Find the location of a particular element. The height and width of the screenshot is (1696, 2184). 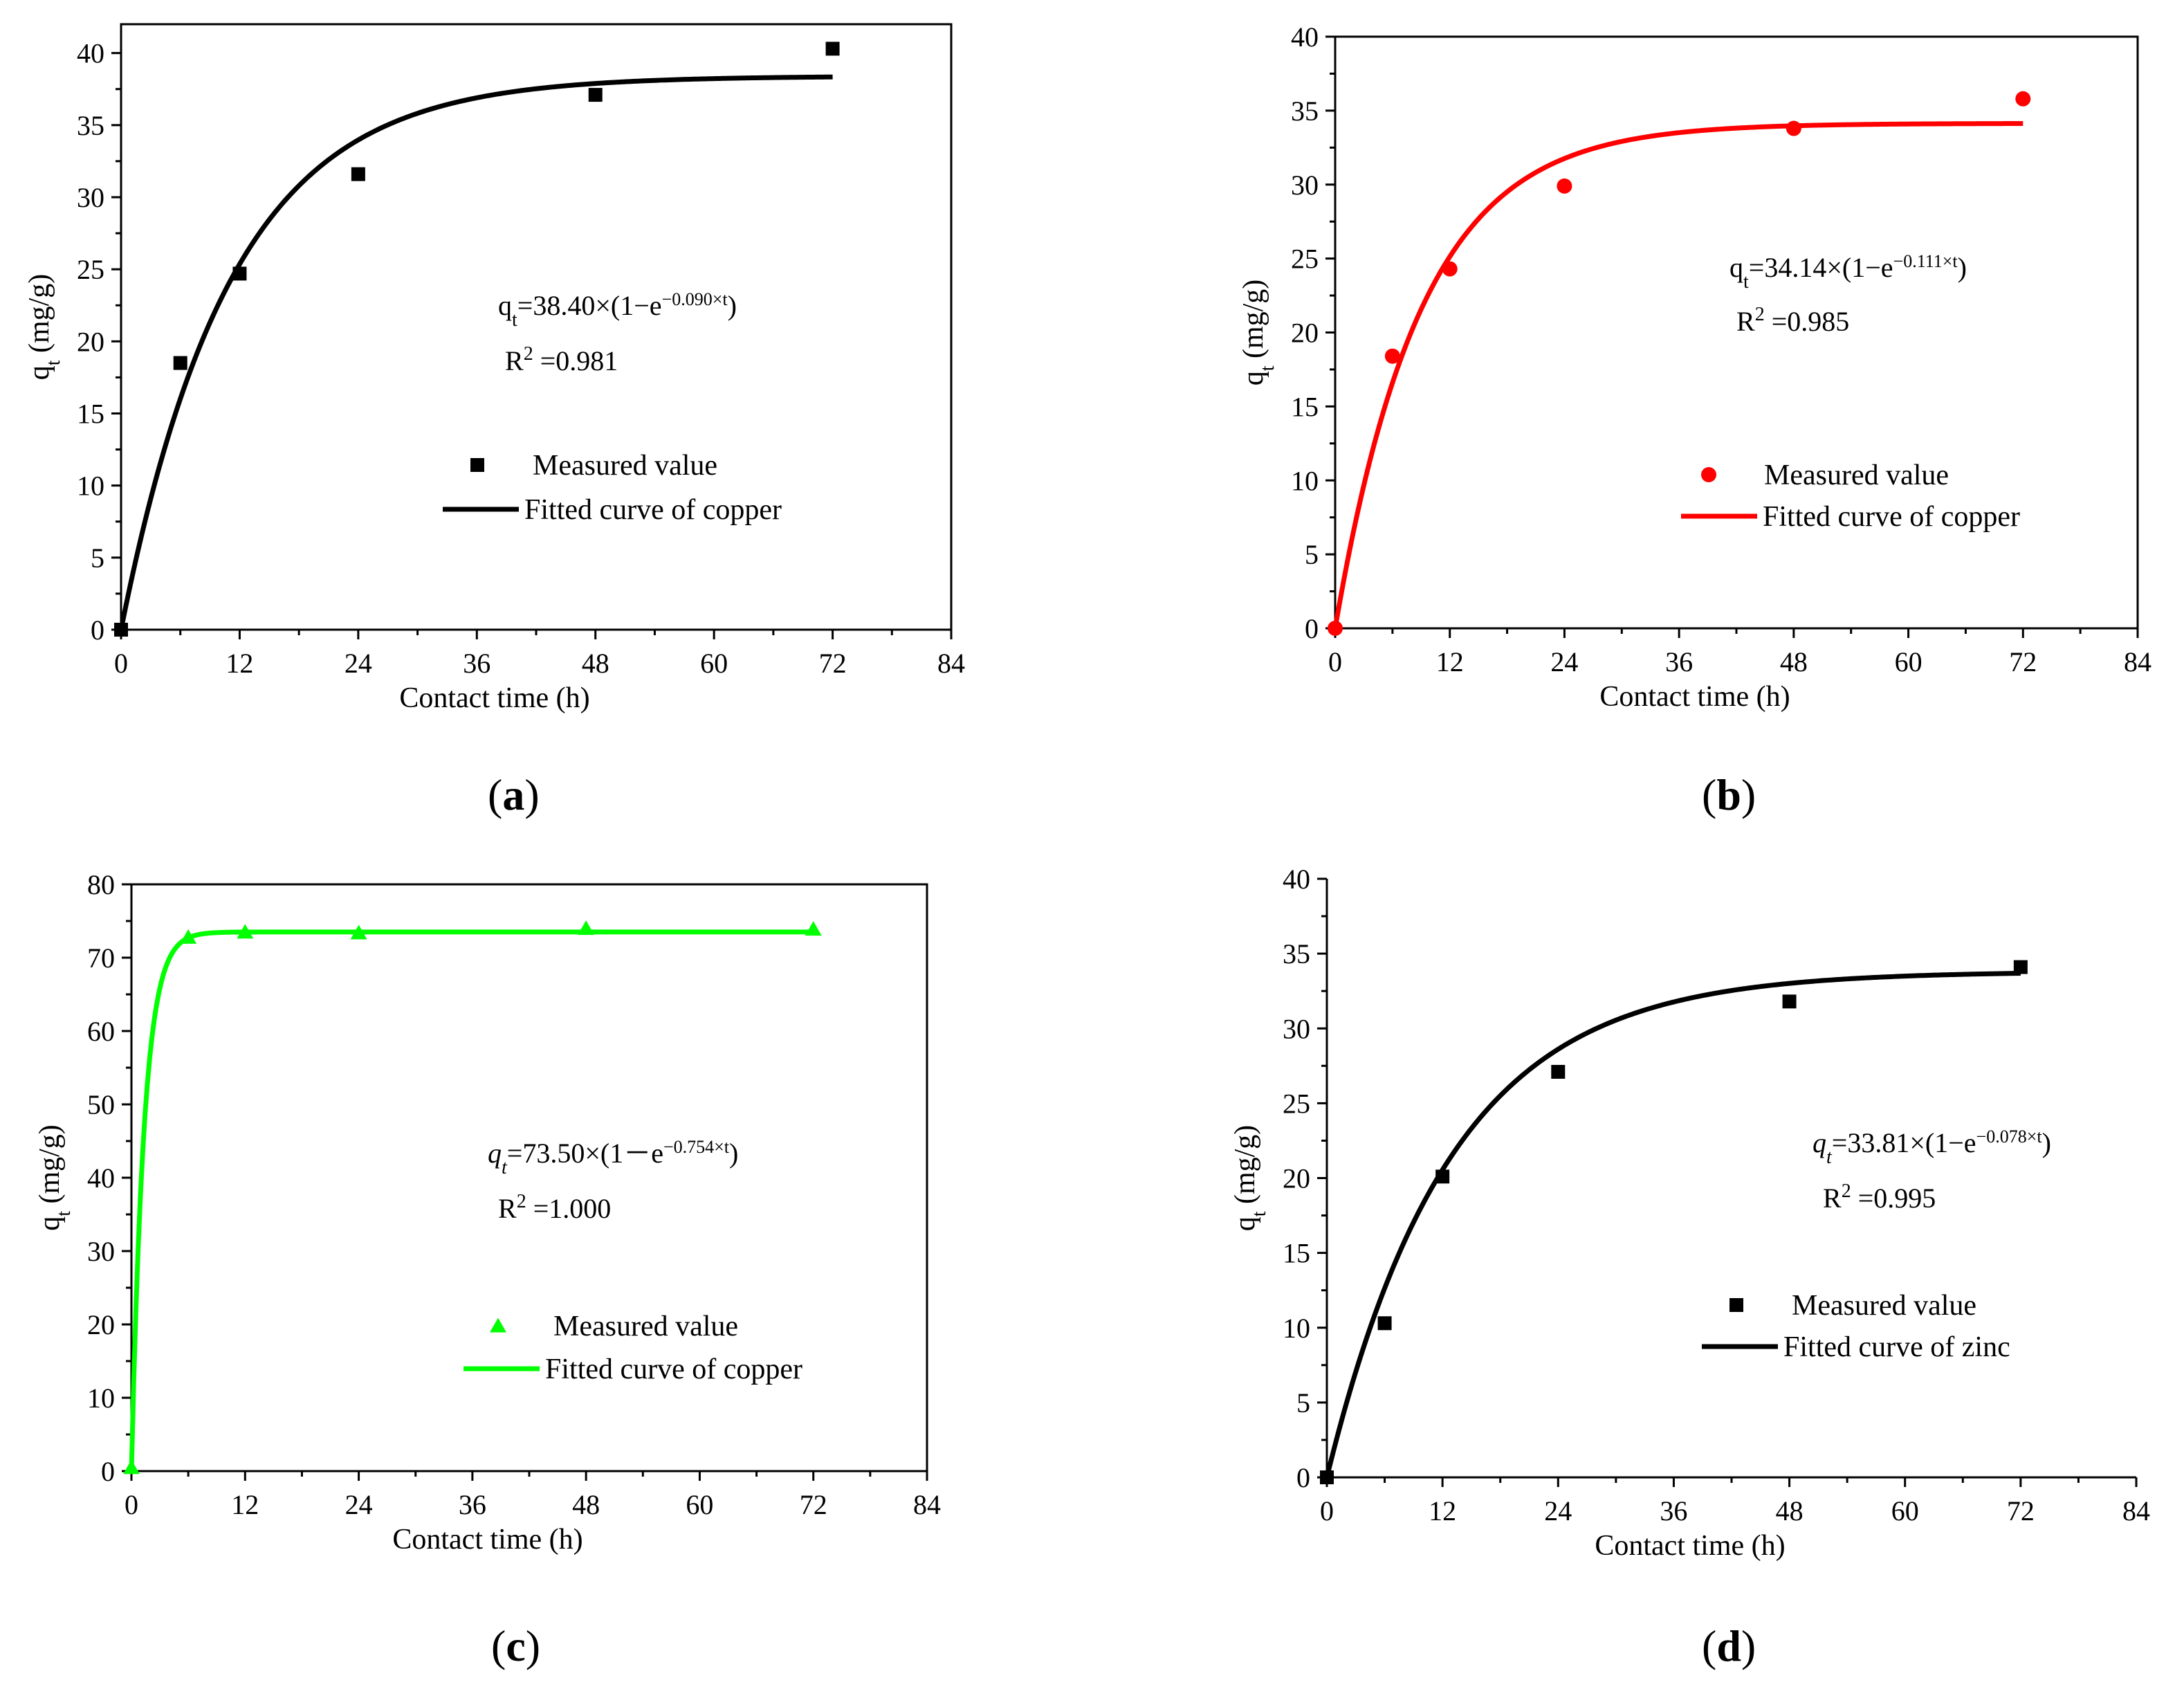

y-tick-label: 70 is located at coordinates (101, 958).